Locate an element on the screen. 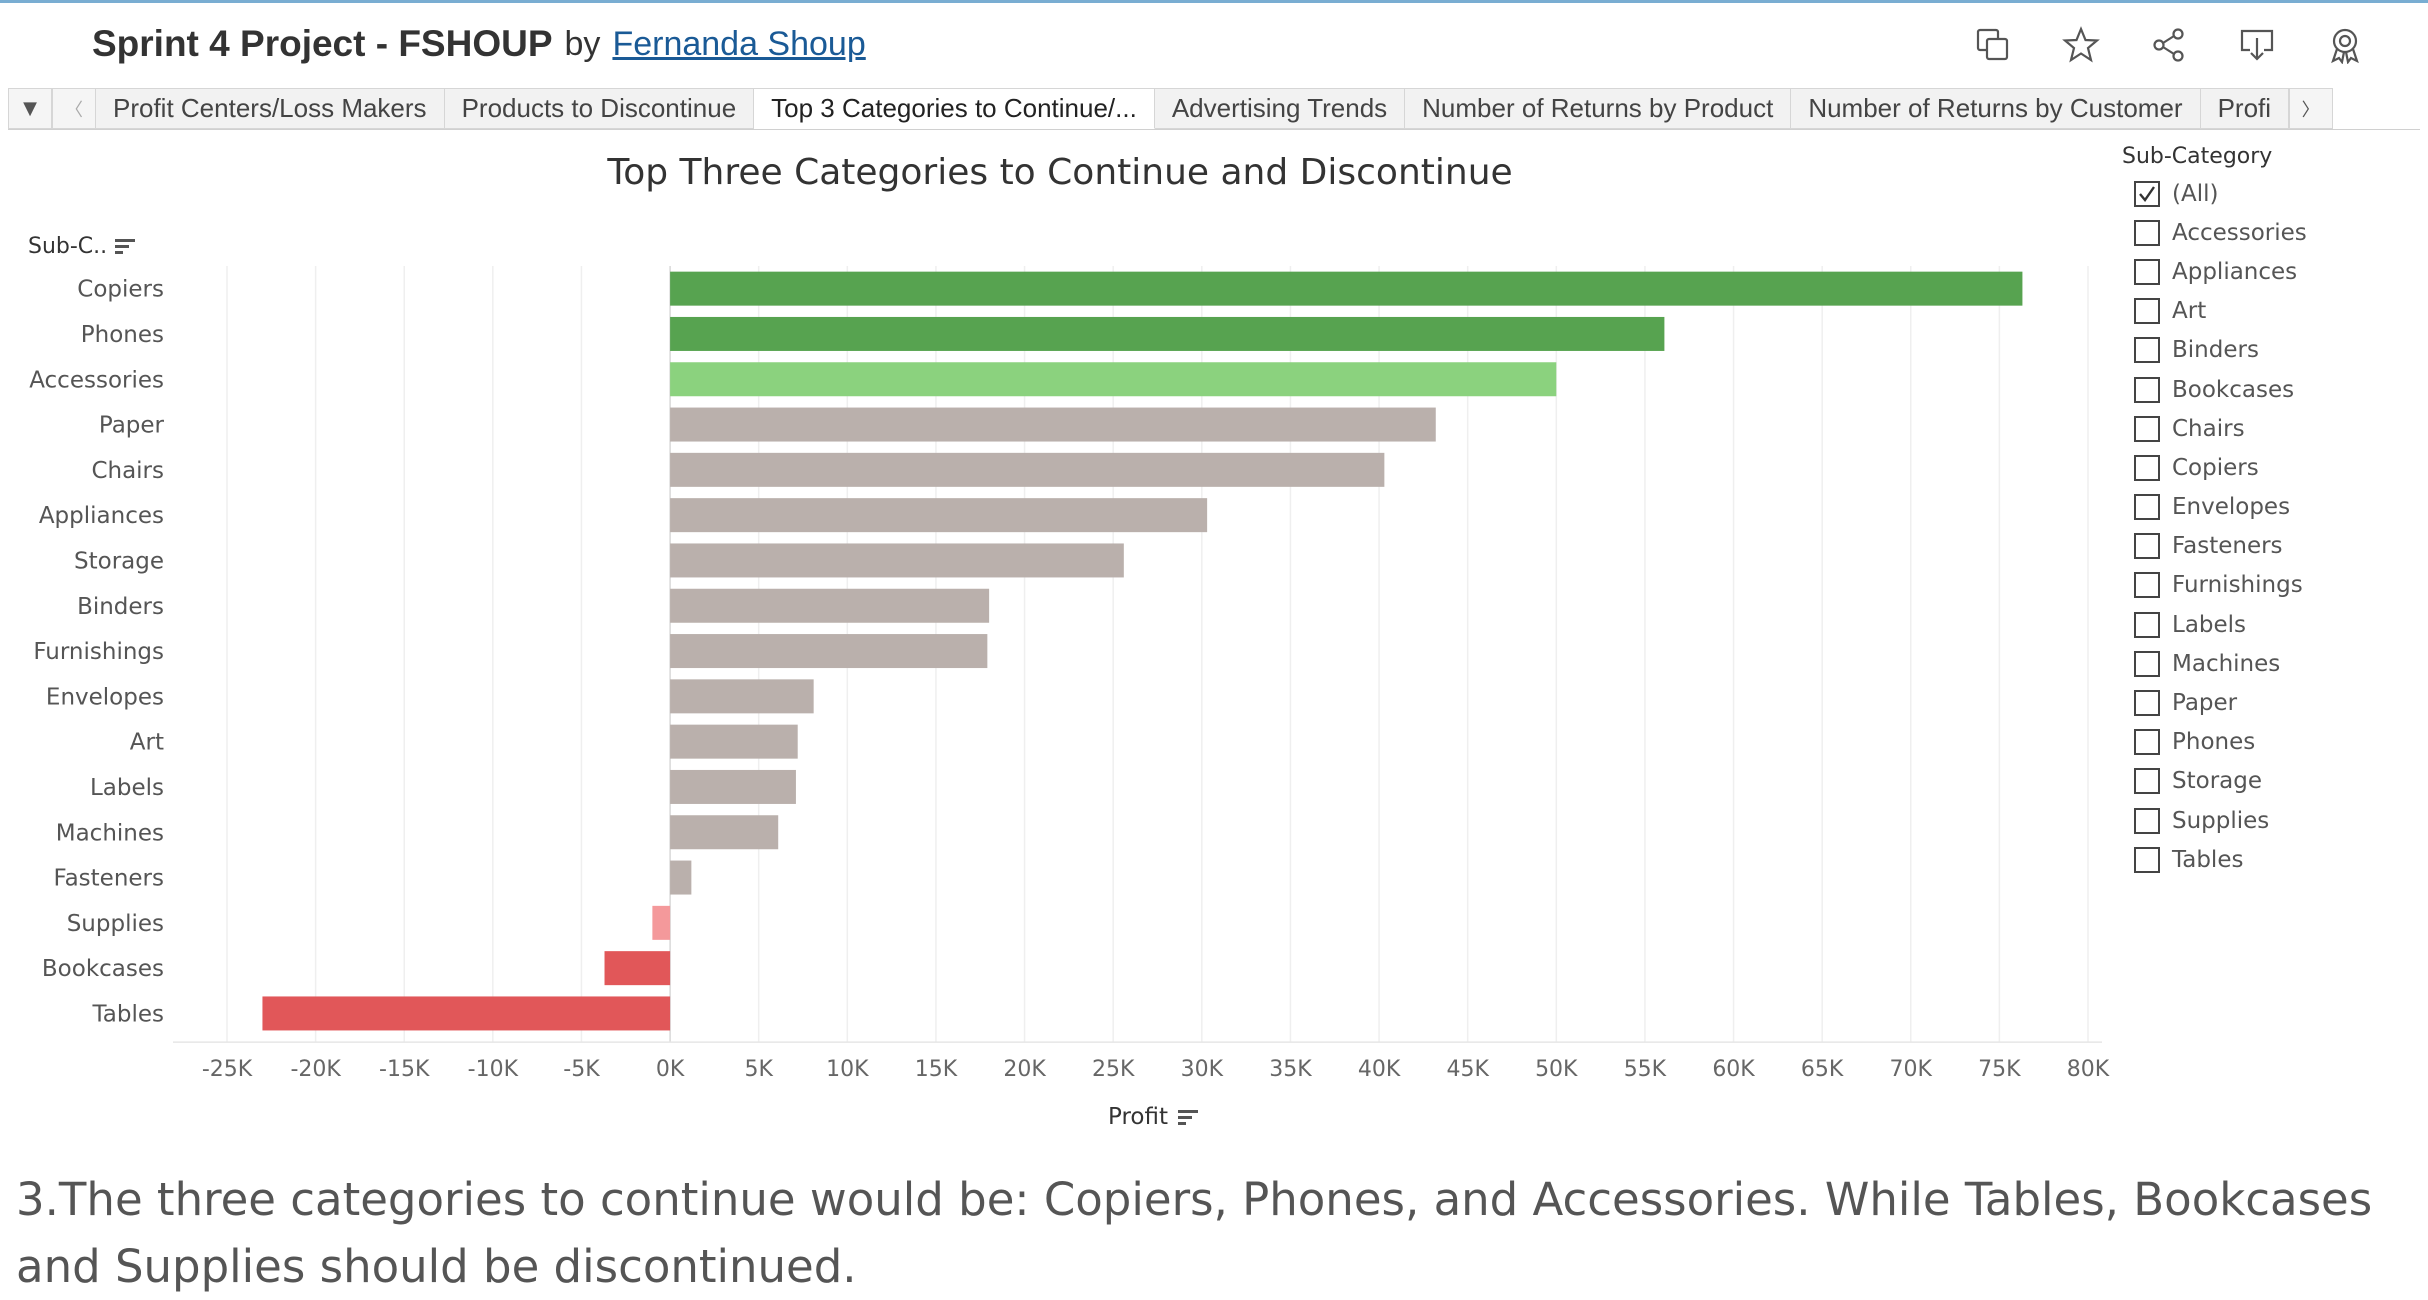 The image size is (2428, 1300). bar-paper is located at coordinates (1053, 424).